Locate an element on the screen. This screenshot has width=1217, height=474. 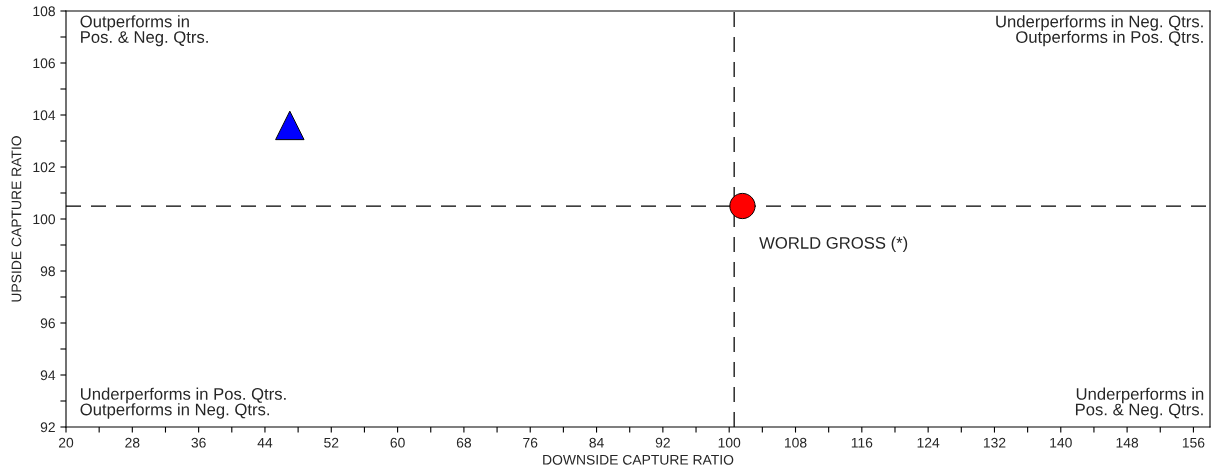
annotation: Underperforms in Pos. Qtrs. Outperforms in Neg. Qtrs. is located at coordinates (183, 403).